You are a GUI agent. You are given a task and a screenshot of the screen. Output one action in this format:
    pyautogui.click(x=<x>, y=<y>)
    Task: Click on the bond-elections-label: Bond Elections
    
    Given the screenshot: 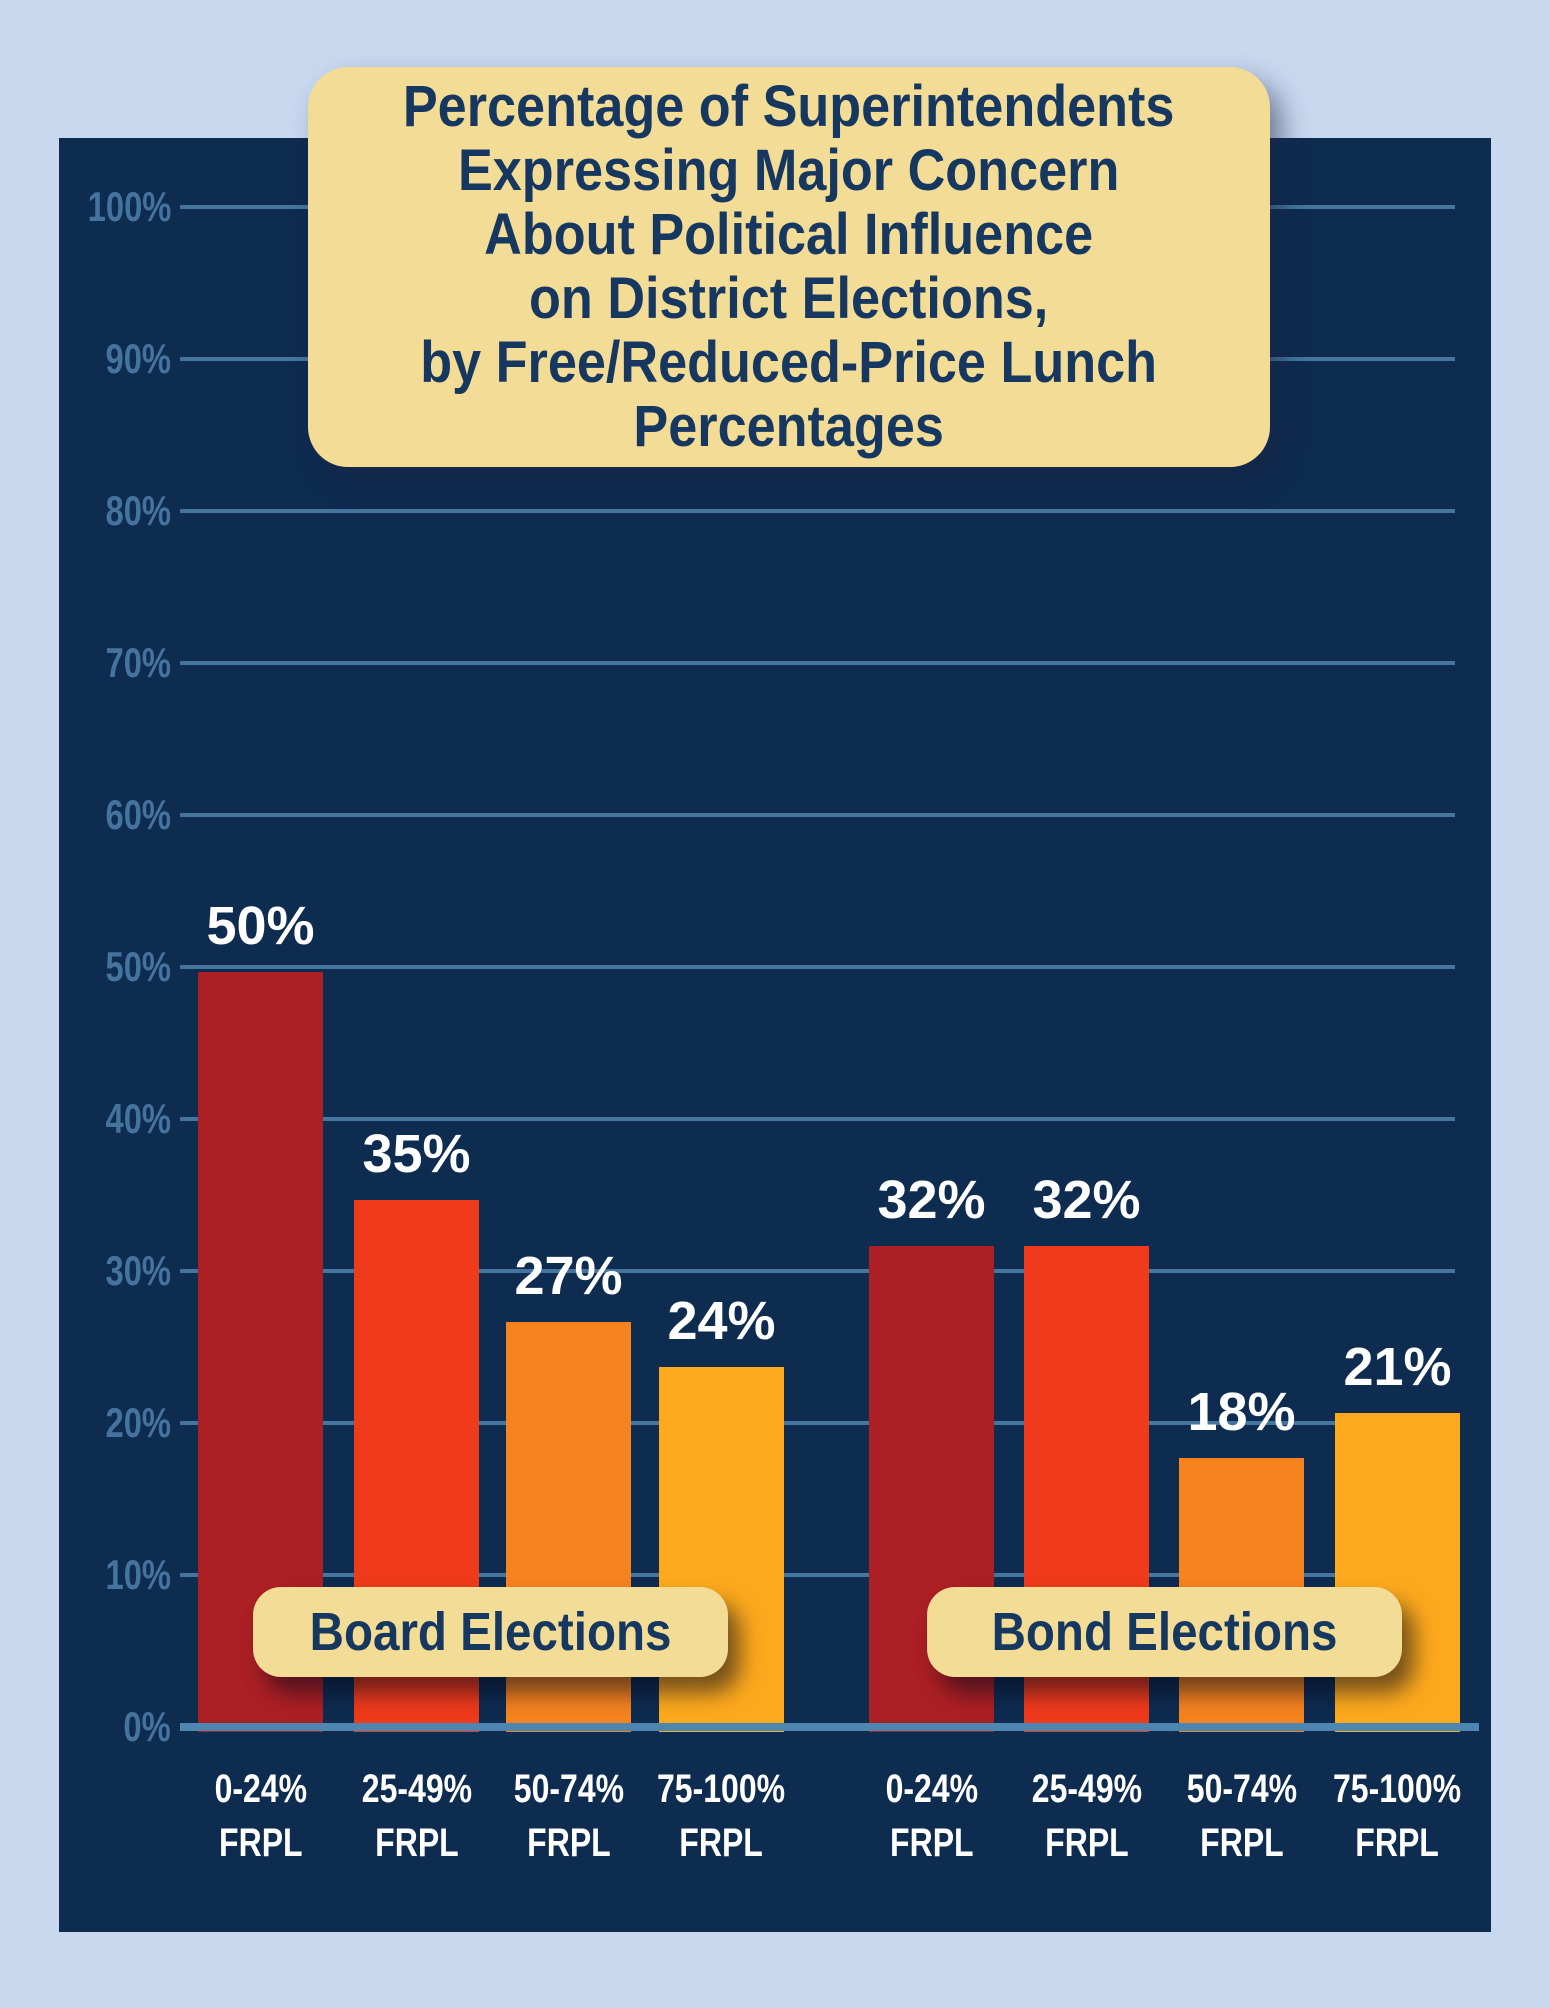 What is the action you would take?
    pyautogui.click(x=1164, y=1632)
    